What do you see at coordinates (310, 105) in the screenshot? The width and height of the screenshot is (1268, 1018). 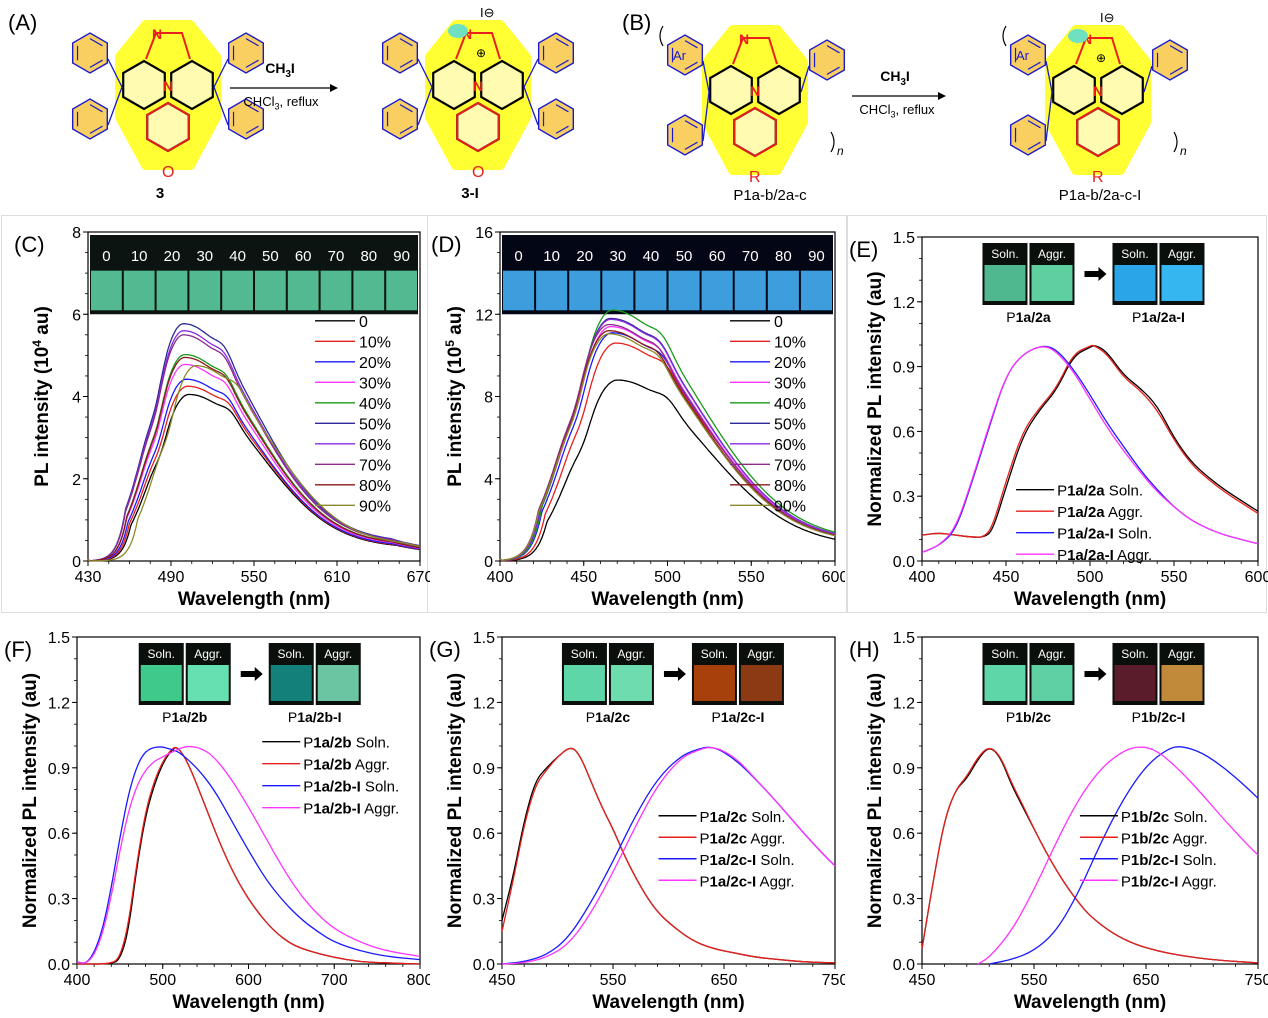 I see `reaction-scheme-a: (A) N N O N N O ⊕ I⊖ CH3I CHCl3, reflux 3 3-I` at bounding box center [310, 105].